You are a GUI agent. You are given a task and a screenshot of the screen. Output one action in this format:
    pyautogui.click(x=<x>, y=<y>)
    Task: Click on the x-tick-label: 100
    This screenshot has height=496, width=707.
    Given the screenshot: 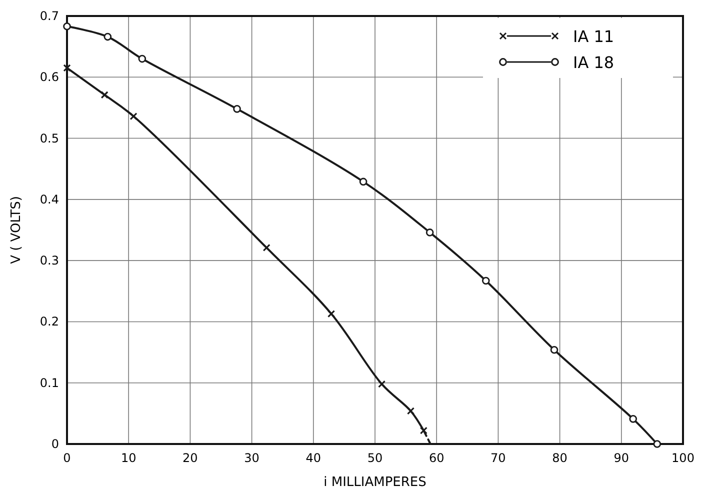 What is the action you would take?
    pyautogui.click(x=683, y=458)
    